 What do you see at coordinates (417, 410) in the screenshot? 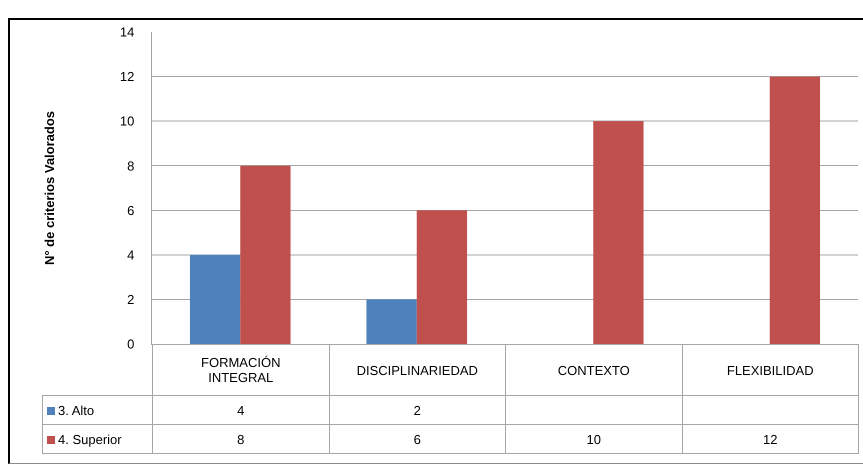
I see `data-label: 2` at bounding box center [417, 410].